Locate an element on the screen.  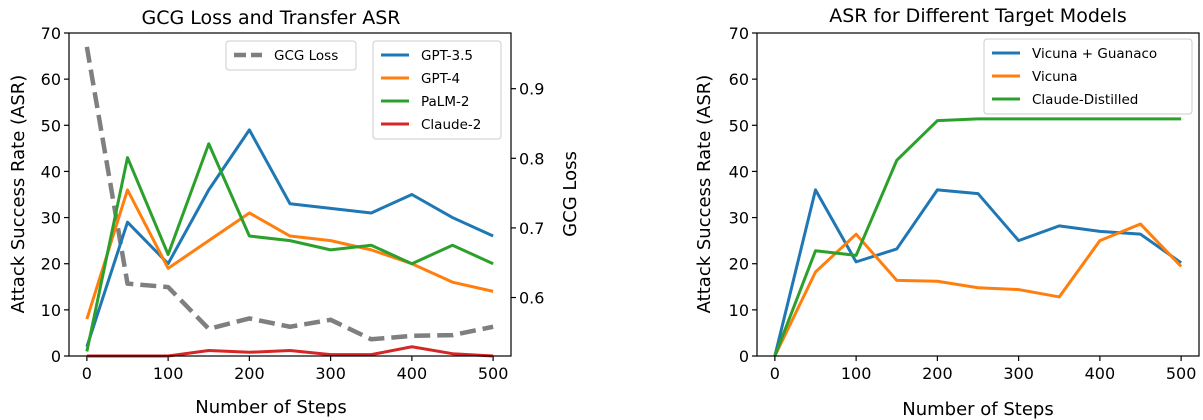
legend-entry: Vicuna is located at coordinates (1055, 77).